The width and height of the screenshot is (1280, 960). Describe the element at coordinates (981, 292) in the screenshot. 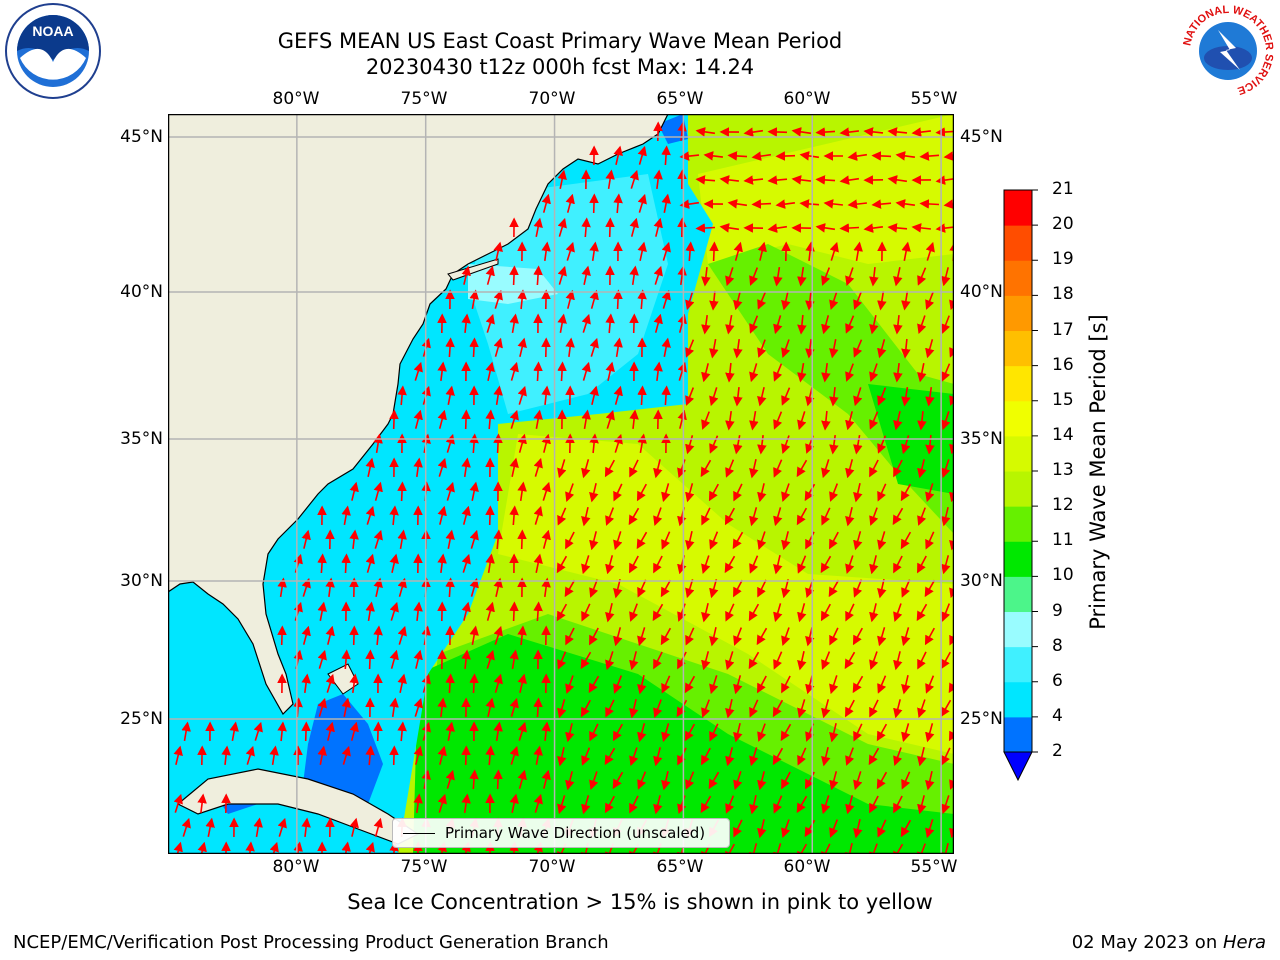

I see `lat-label: 40°N` at that location.